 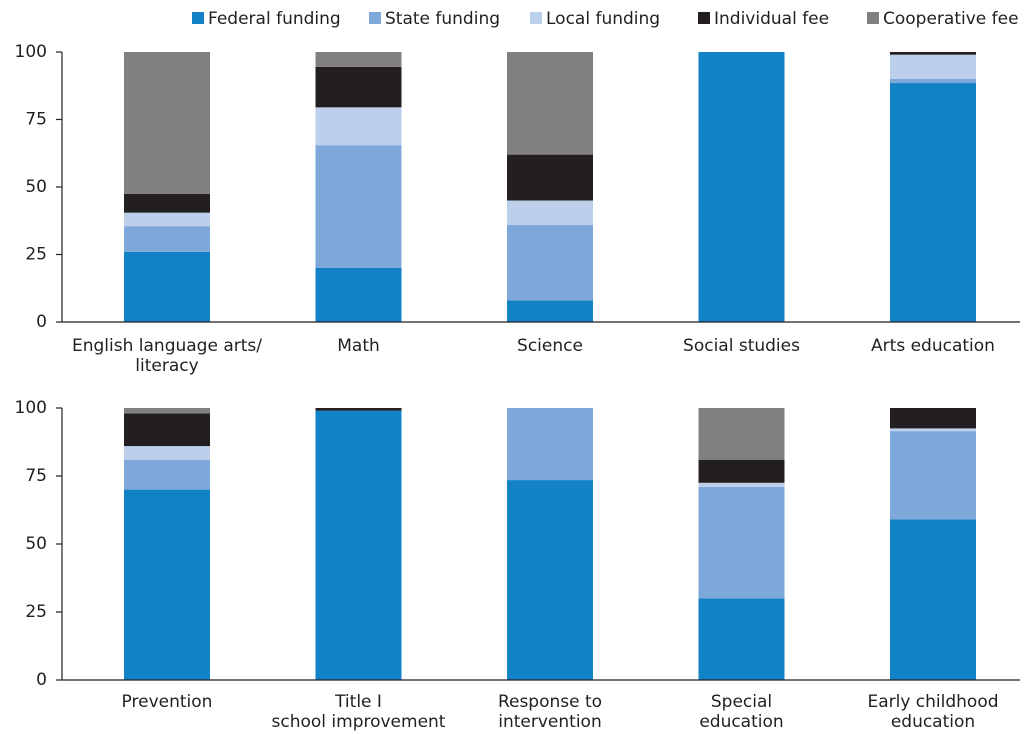 I want to click on legend-label: State funding, so click(x=442, y=19).